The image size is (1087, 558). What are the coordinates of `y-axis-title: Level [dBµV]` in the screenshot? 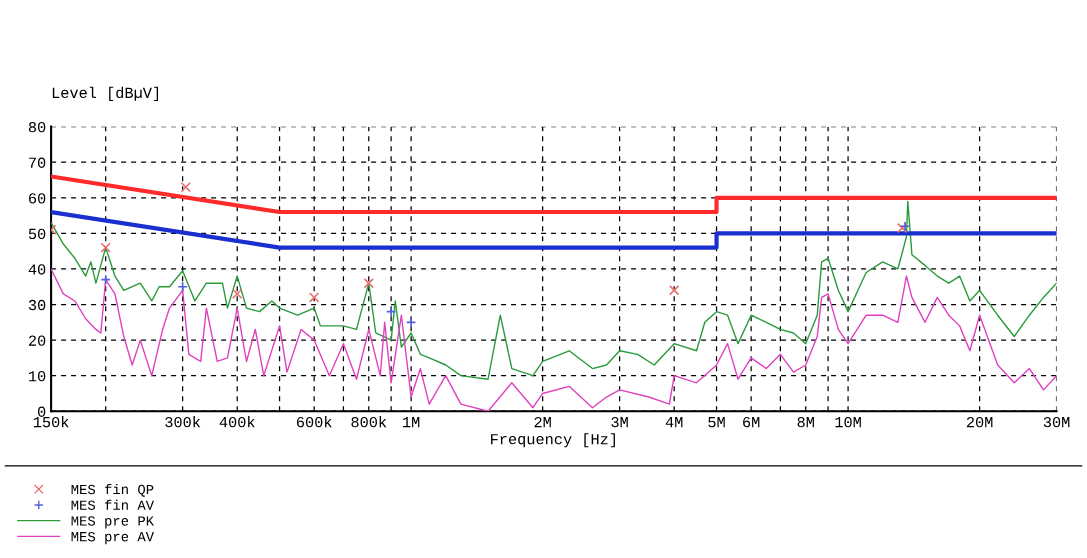 It's located at (105, 94).